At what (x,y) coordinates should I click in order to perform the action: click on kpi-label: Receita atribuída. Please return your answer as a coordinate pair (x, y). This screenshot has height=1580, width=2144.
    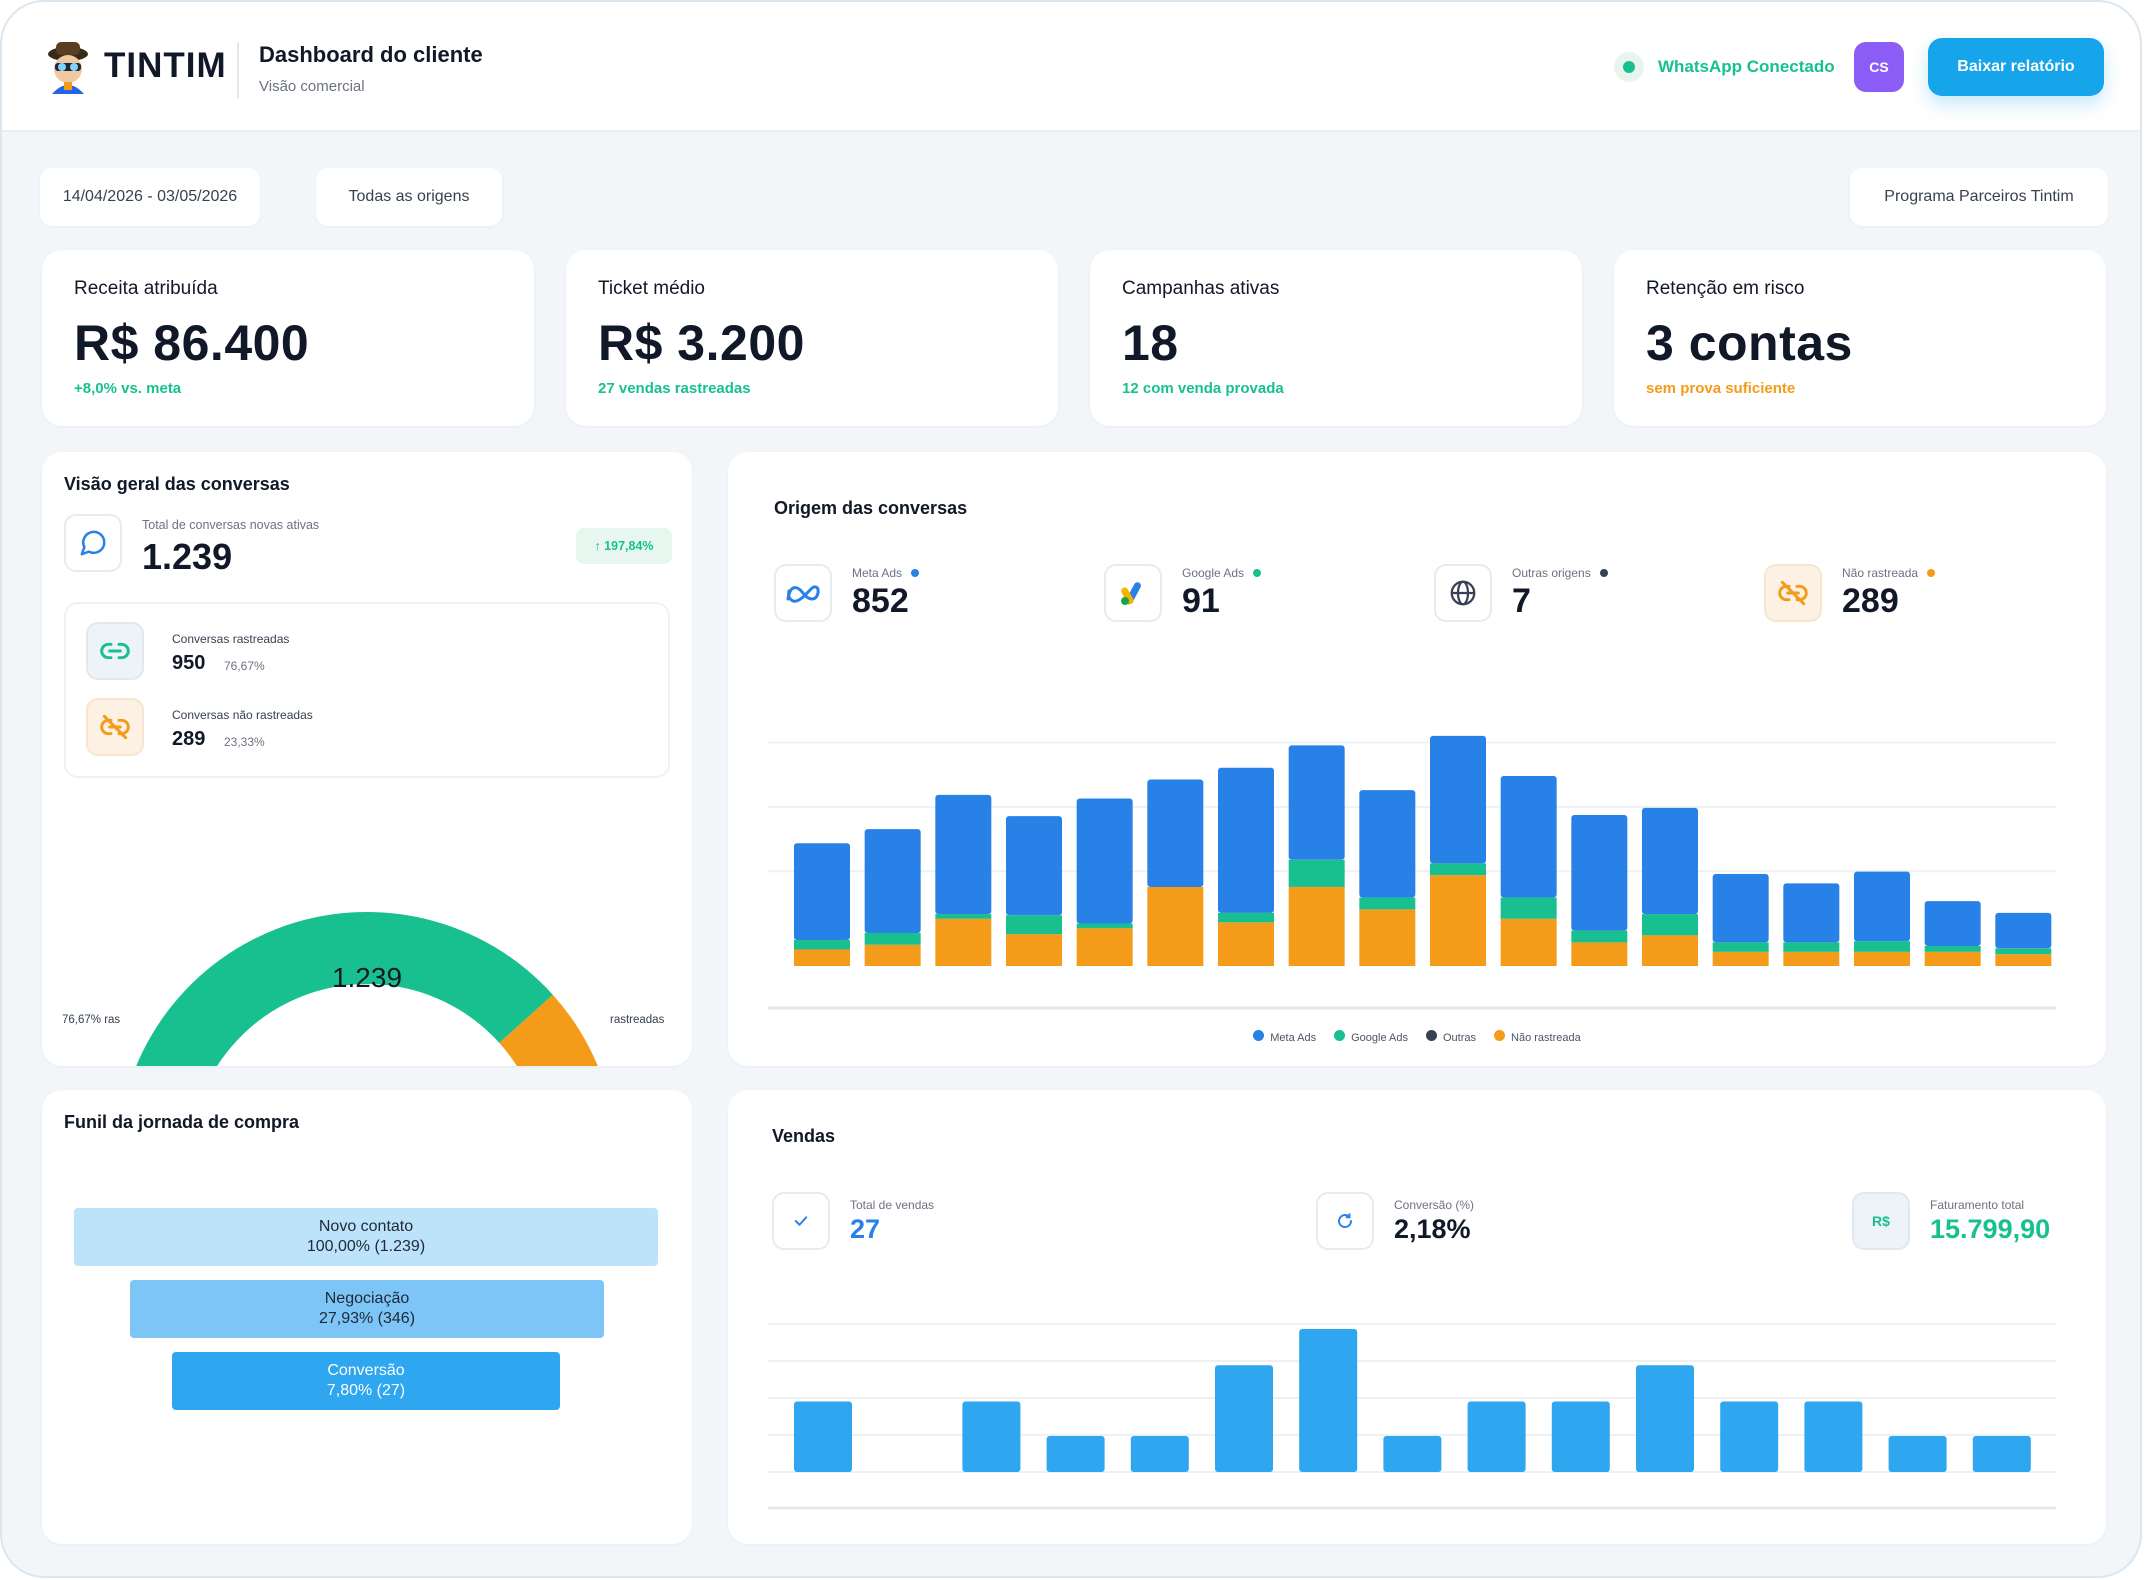
    Looking at the image, I should click on (146, 288).